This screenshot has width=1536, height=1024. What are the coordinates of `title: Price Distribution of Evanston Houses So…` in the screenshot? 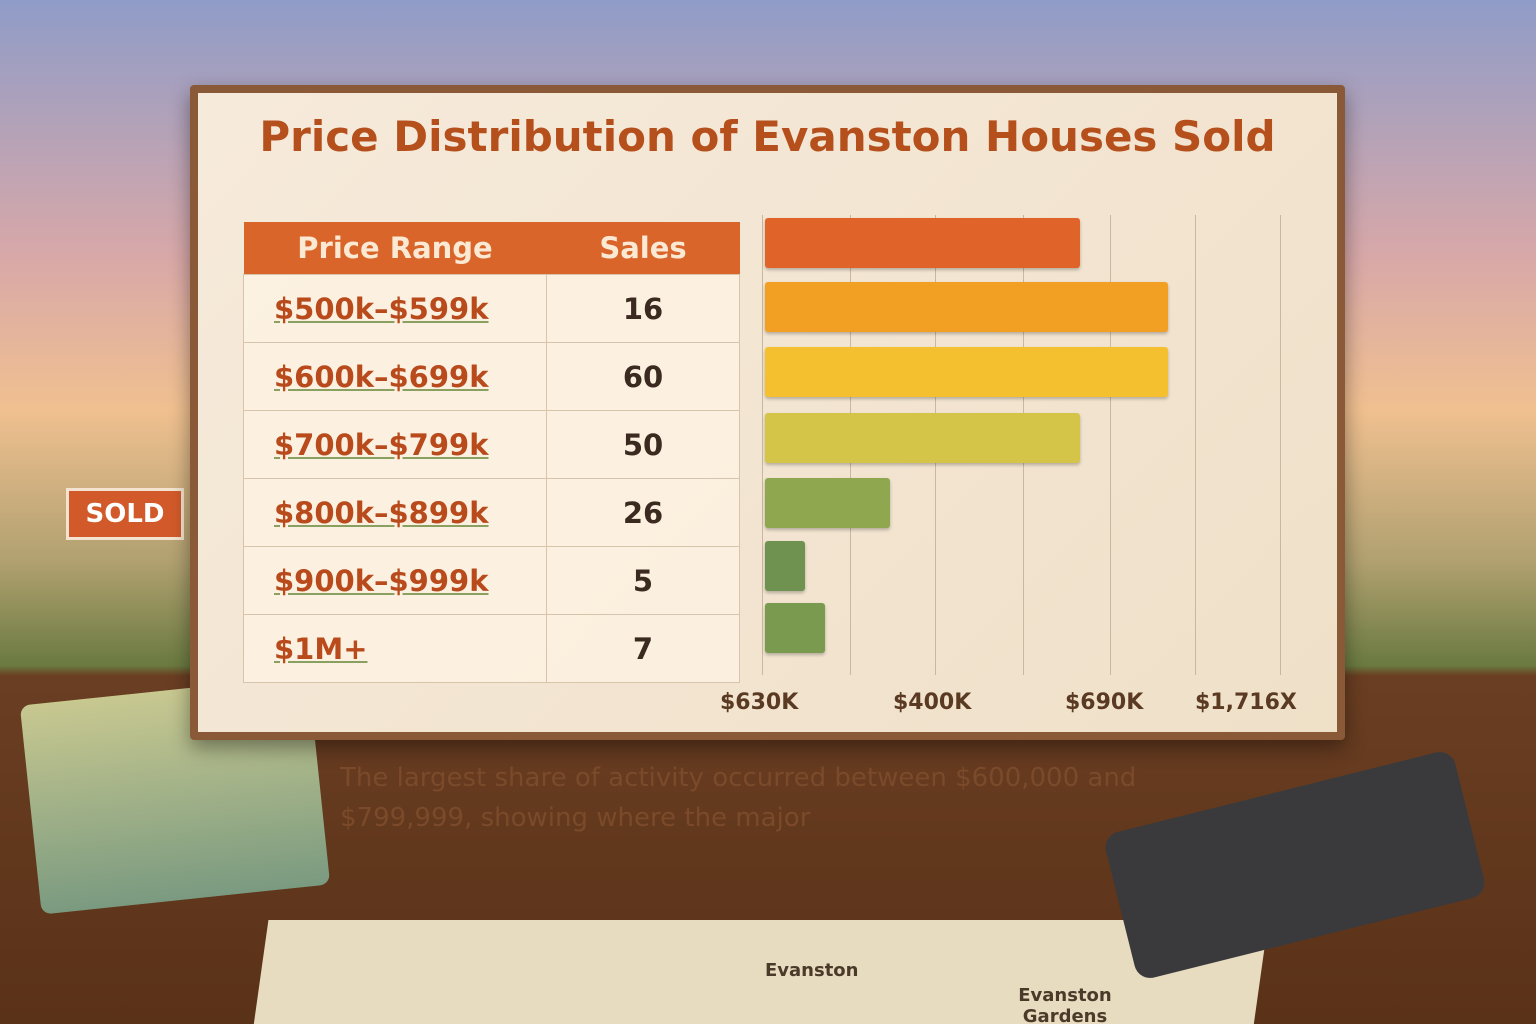 It's located at (767, 136).